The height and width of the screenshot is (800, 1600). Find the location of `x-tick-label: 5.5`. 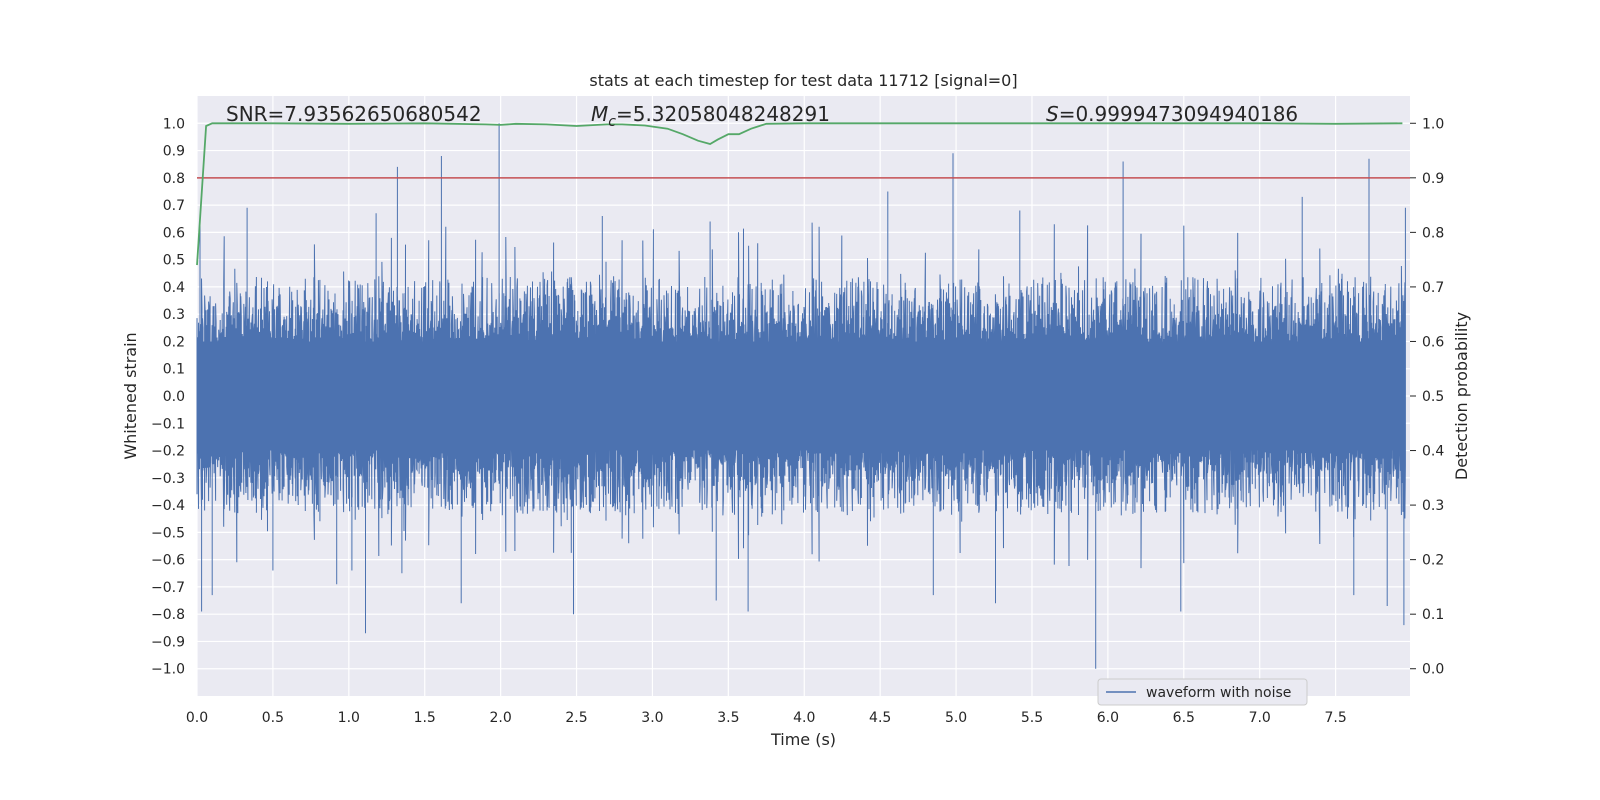

x-tick-label: 5.5 is located at coordinates (1032, 718).